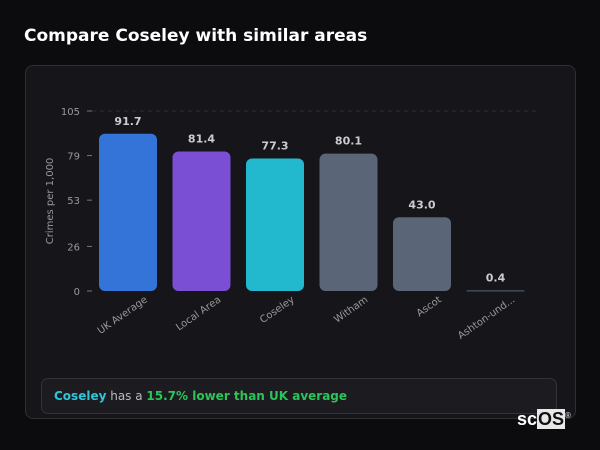 The width and height of the screenshot is (600, 450). Describe the element at coordinates (429, 306) in the screenshot. I see `x-tick-label: Ascot` at that location.